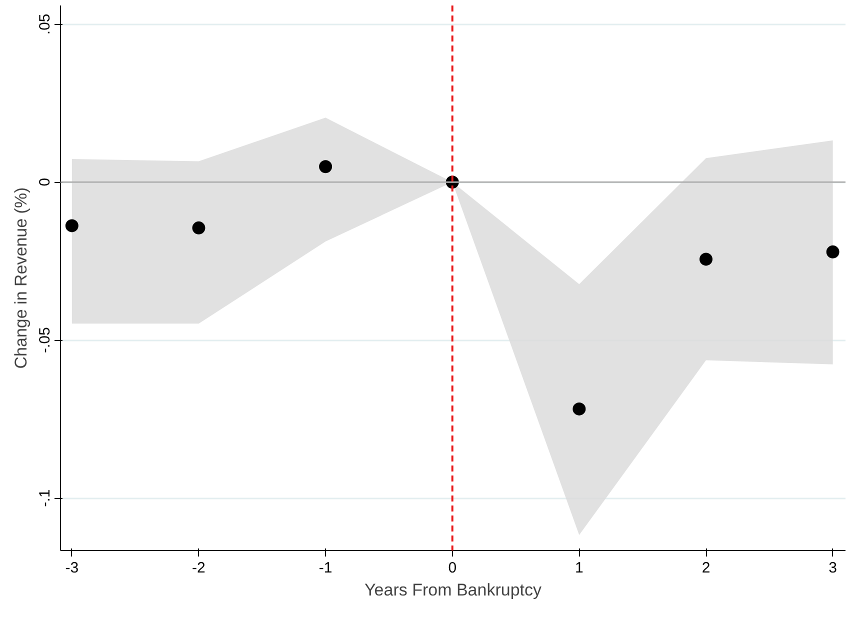 This screenshot has height=627, width=860. What do you see at coordinates (72, 568) in the screenshot?
I see `x-tick-label: -3` at bounding box center [72, 568].